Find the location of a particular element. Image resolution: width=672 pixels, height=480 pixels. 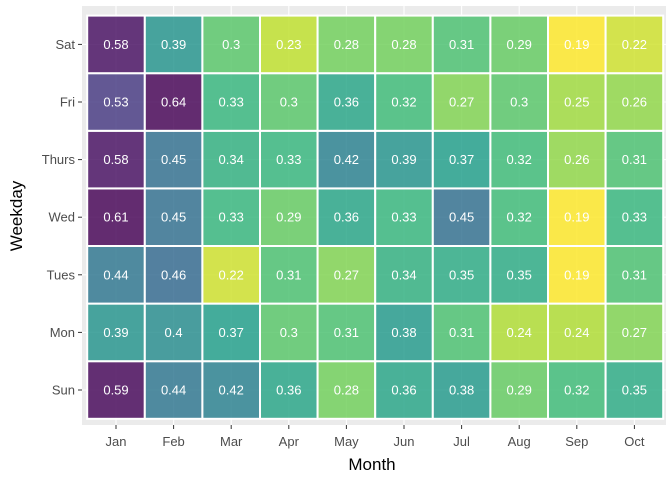

heatmap-cell-wed-apr is located at coordinates (289, 217).